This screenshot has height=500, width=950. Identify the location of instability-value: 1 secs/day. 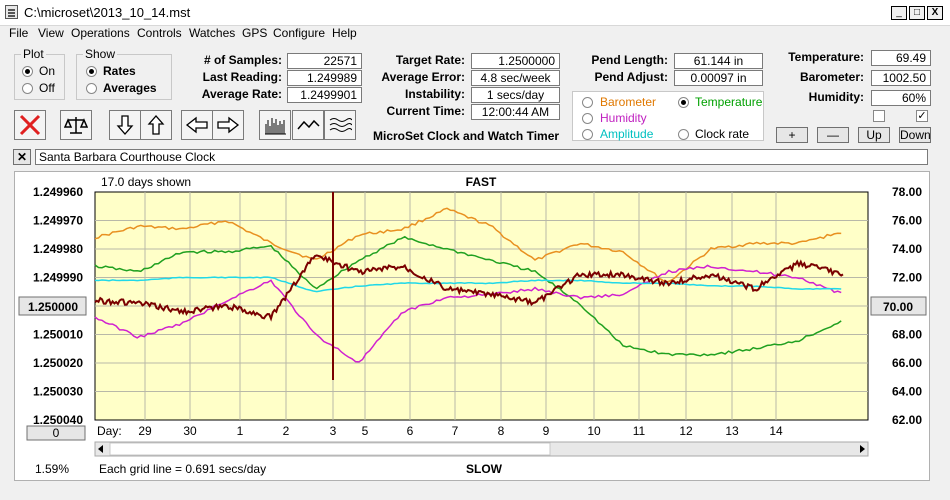
(515, 95).